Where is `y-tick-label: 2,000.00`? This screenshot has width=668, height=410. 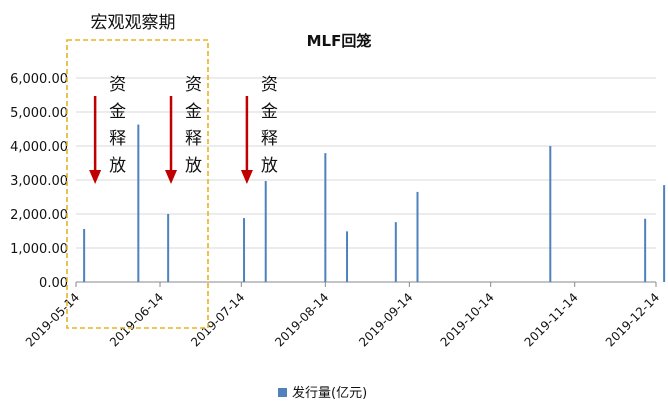
y-tick-label: 2,000.00 is located at coordinates (39, 215).